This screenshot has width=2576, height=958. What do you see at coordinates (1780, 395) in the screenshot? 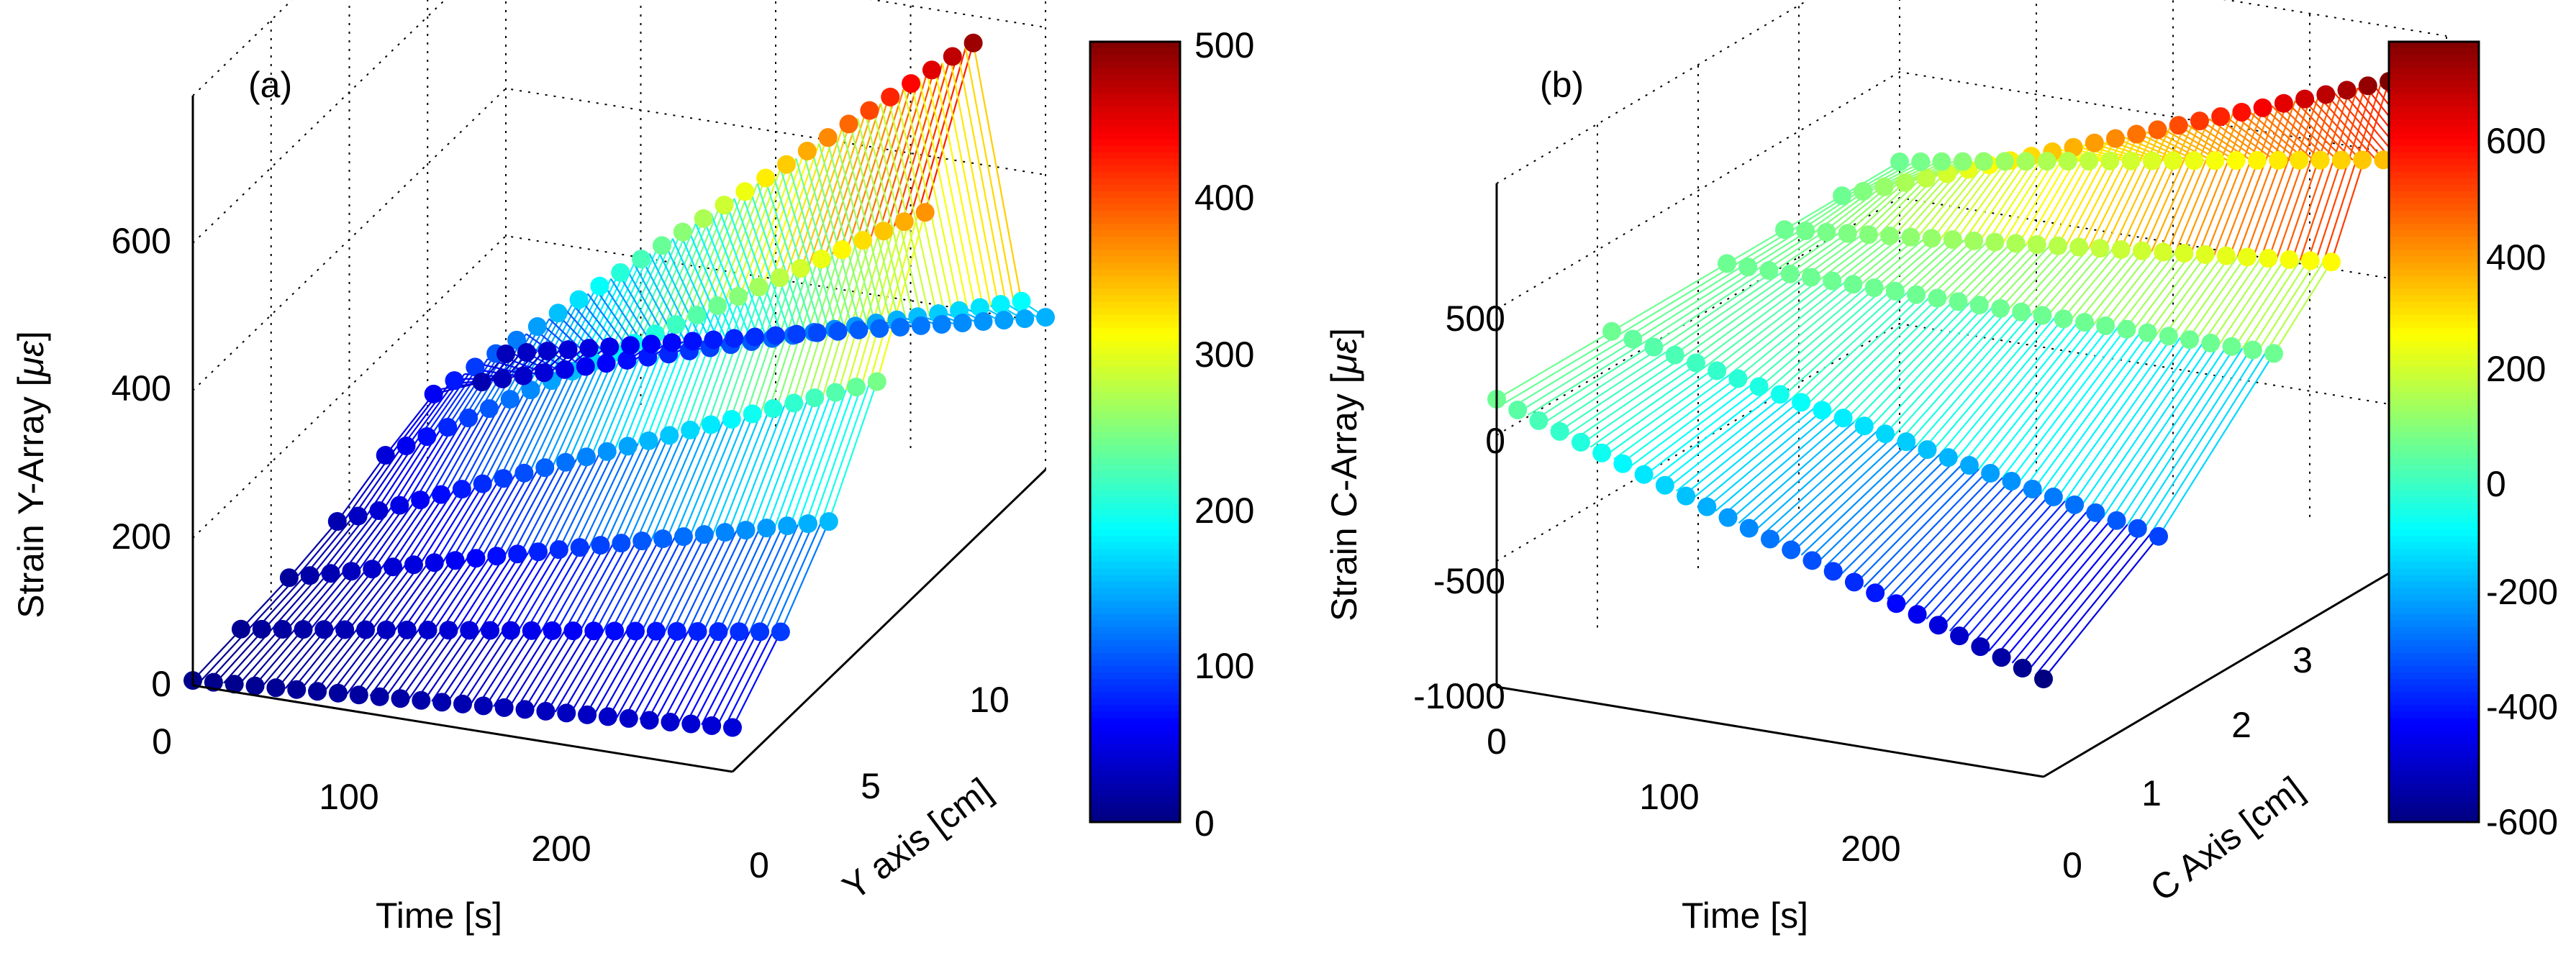
I see `panel-1-series-1-marker` at bounding box center [1780, 395].